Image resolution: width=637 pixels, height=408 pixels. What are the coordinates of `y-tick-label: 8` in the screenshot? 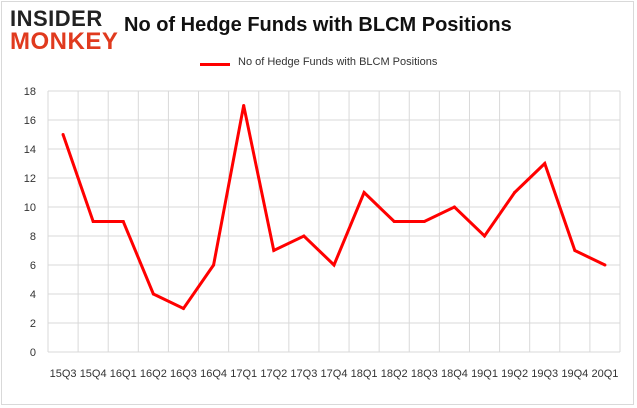 It's located at (33, 237).